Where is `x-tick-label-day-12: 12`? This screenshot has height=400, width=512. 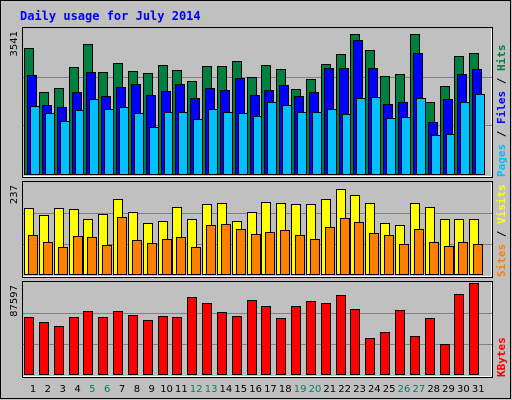 x-tick-label-day-12: 12 is located at coordinates (196, 389).